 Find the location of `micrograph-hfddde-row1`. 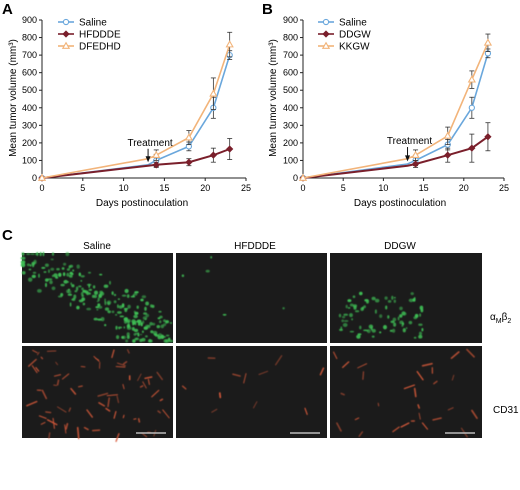

micrograph-hfddde-row1 is located at coordinates (251, 298).